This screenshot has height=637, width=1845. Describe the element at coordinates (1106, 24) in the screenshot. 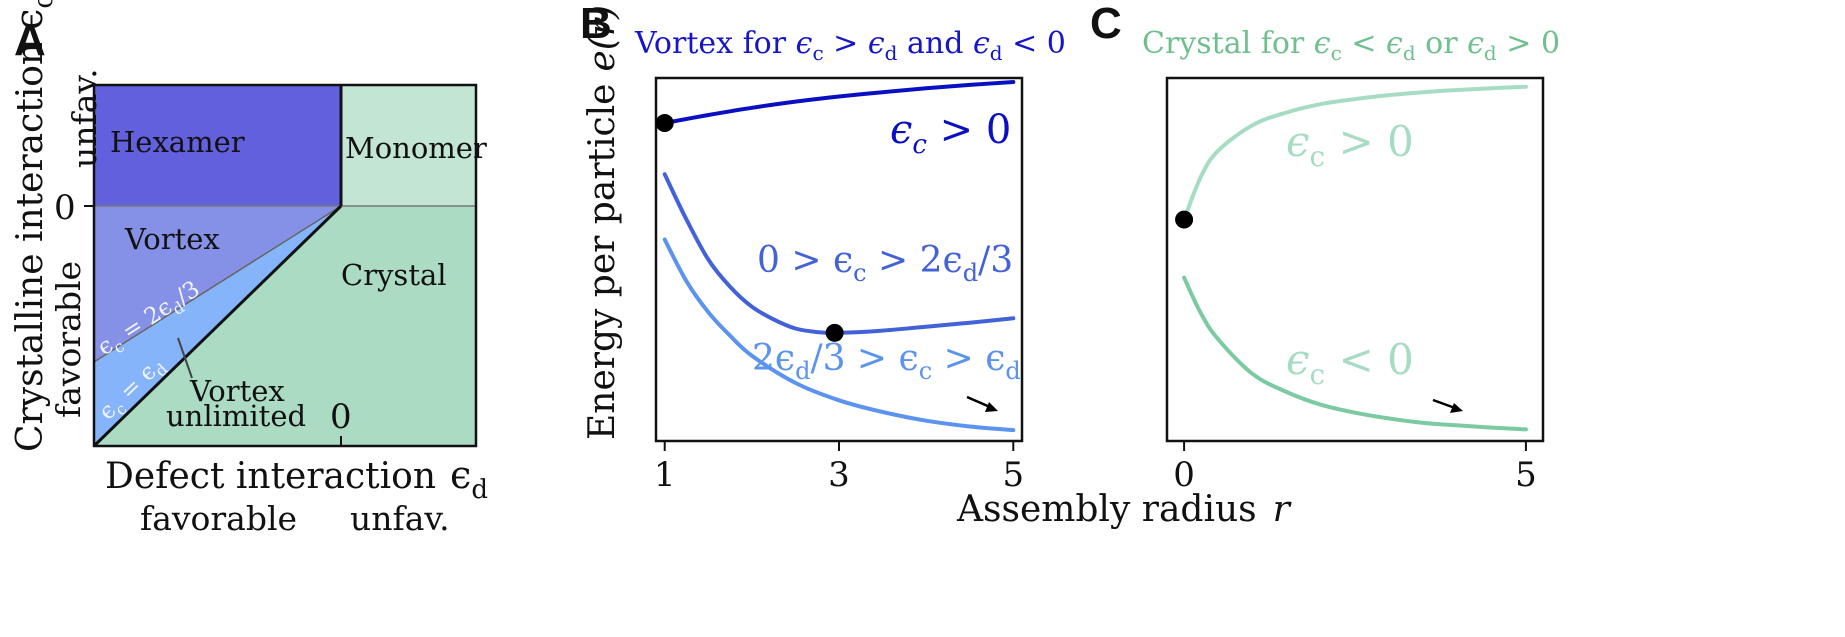

I see `panel-letter-c: C` at that location.